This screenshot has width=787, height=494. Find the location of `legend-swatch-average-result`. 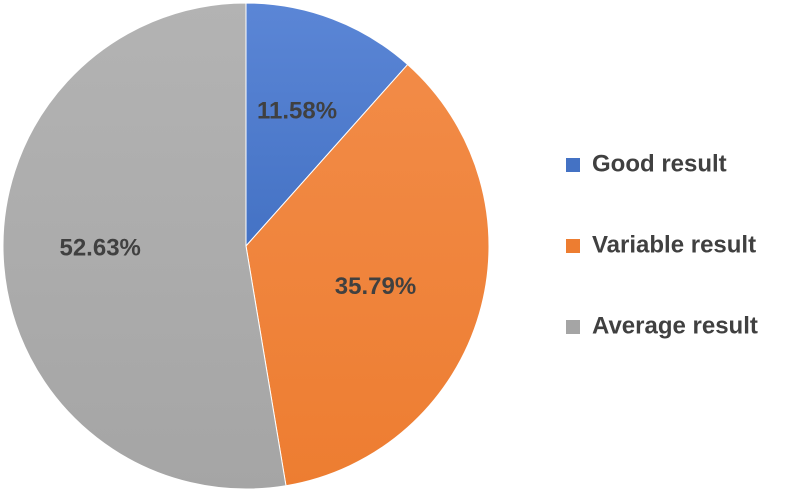

legend-swatch-average-result is located at coordinates (573, 327).